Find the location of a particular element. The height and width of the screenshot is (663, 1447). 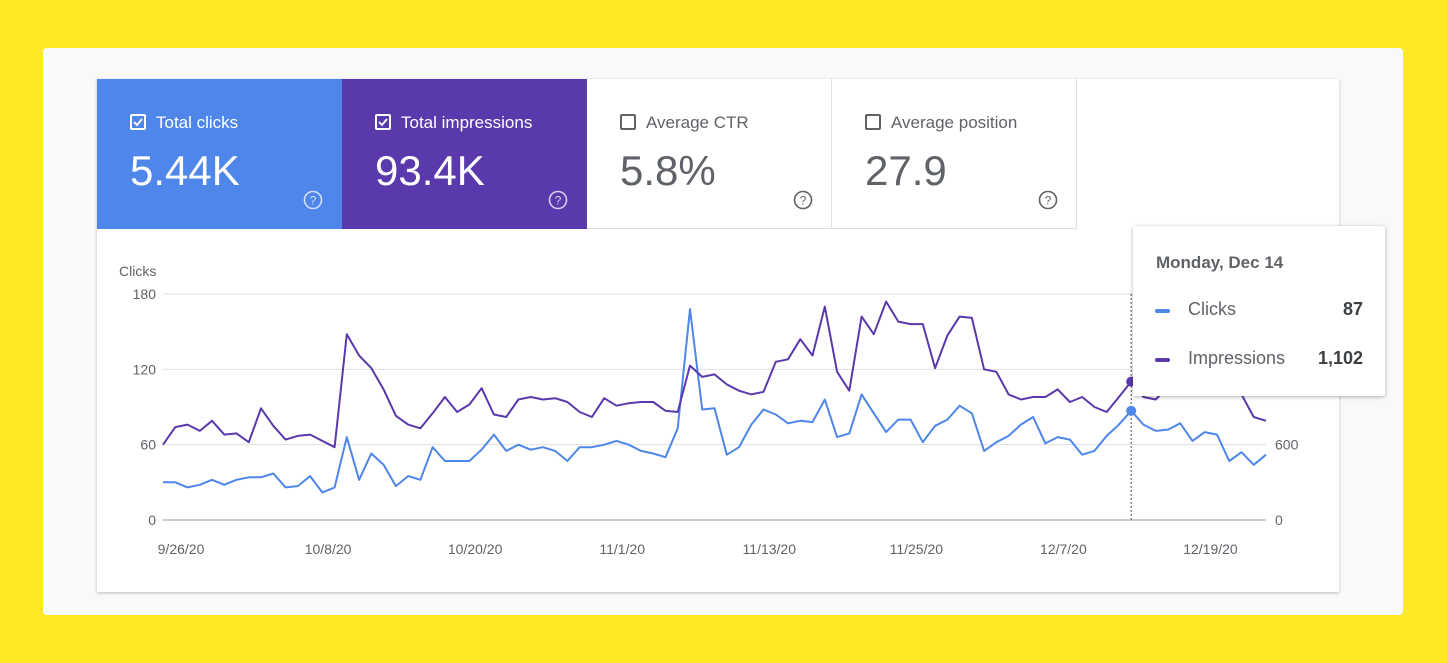

tile-total-impressions: Total impressions 93.4K ? is located at coordinates (464, 154).